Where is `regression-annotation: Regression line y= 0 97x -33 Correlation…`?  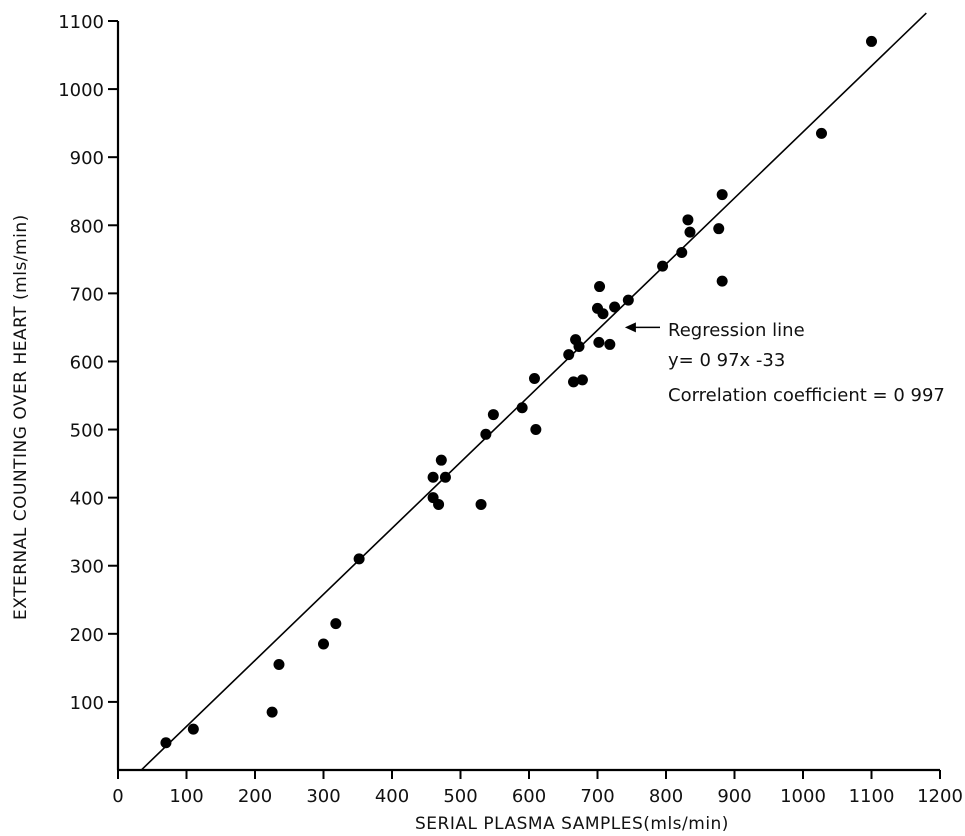
regression-annotation: Regression line y= 0 97x -33 Correlation… is located at coordinates (784, 363).